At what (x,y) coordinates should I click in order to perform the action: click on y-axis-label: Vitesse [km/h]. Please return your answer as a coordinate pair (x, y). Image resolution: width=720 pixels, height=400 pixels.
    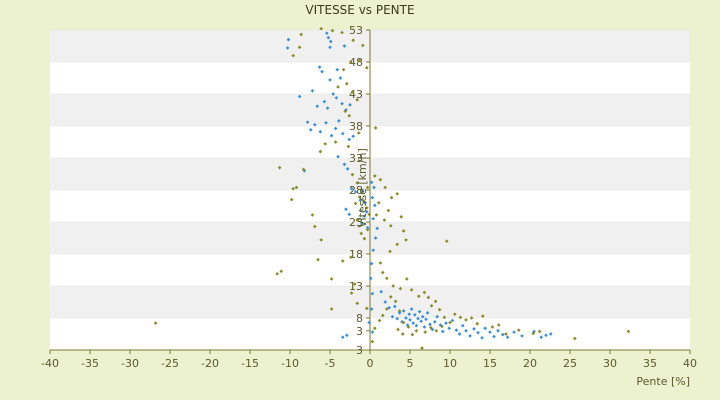
    Looking at the image, I should click on (362, 188).